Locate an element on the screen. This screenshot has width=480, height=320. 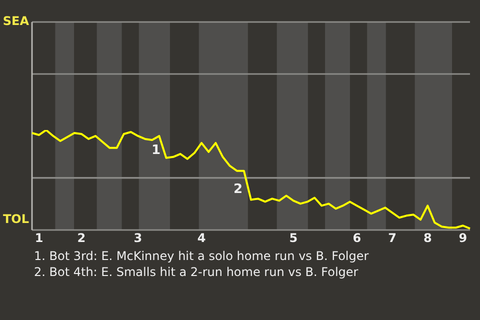
text: SEA is located at coordinates (16, 21).